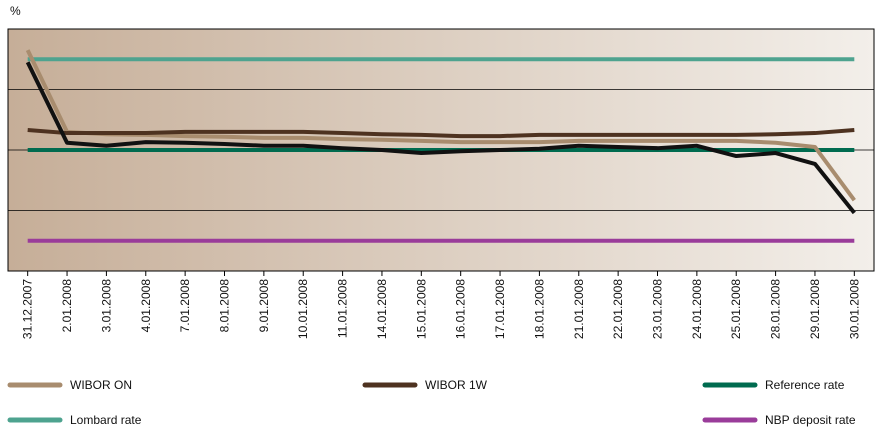 This screenshot has width=877, height=432. Describe the element at coordinates (658, 309) in the screenshot. I see `x-tick-label: 23.01.2008` at that location.